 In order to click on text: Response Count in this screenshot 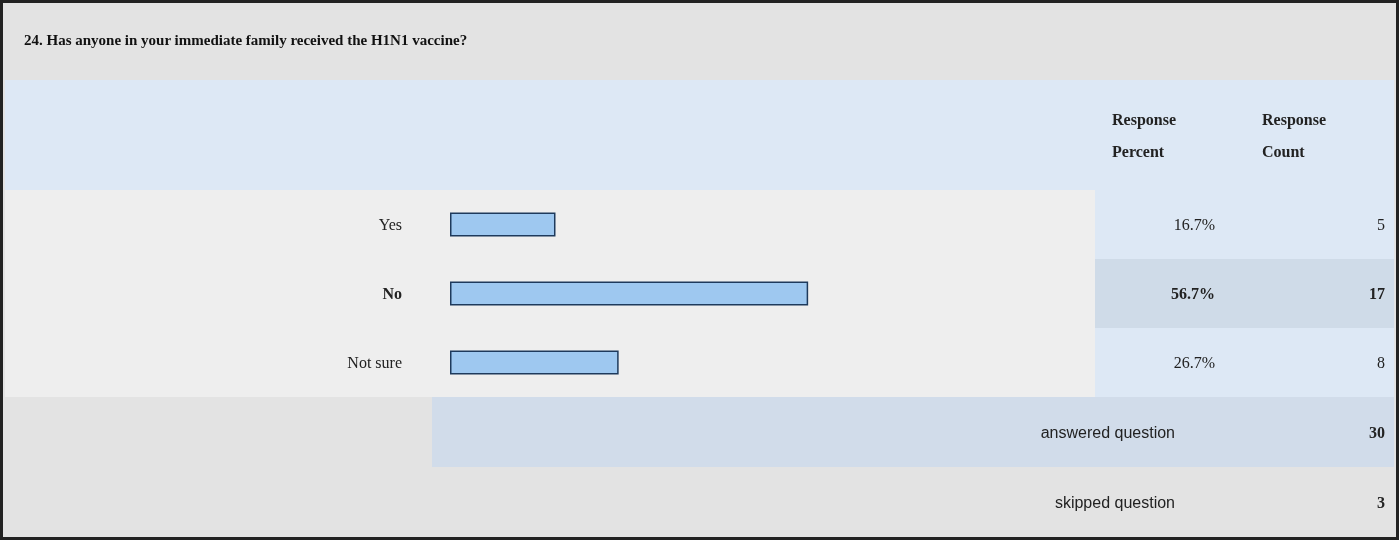, I will do `click(1294, 135)`.